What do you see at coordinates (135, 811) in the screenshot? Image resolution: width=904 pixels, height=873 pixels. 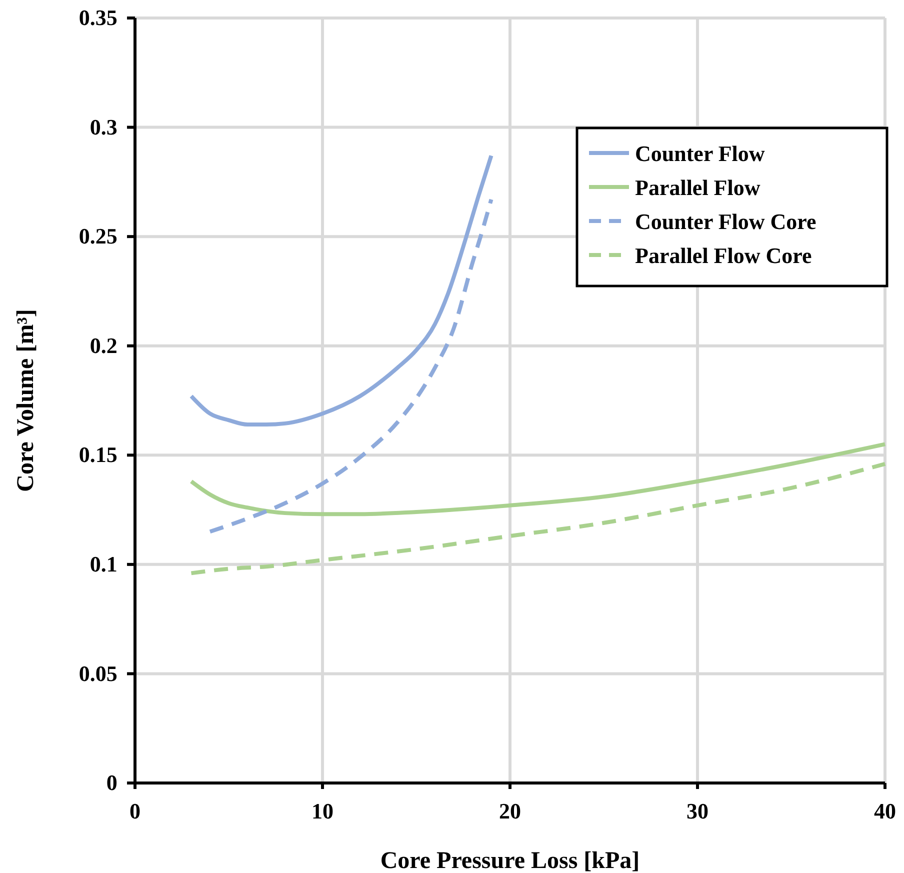 I see `x-tick-label: 0` at bounding box center [135, 811].